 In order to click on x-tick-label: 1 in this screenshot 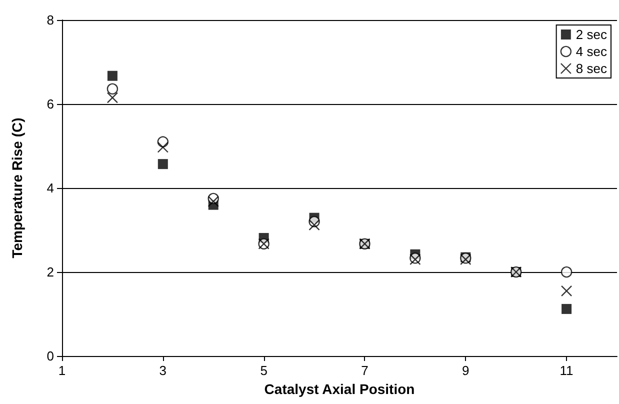, I will do `click(62, 370)`.